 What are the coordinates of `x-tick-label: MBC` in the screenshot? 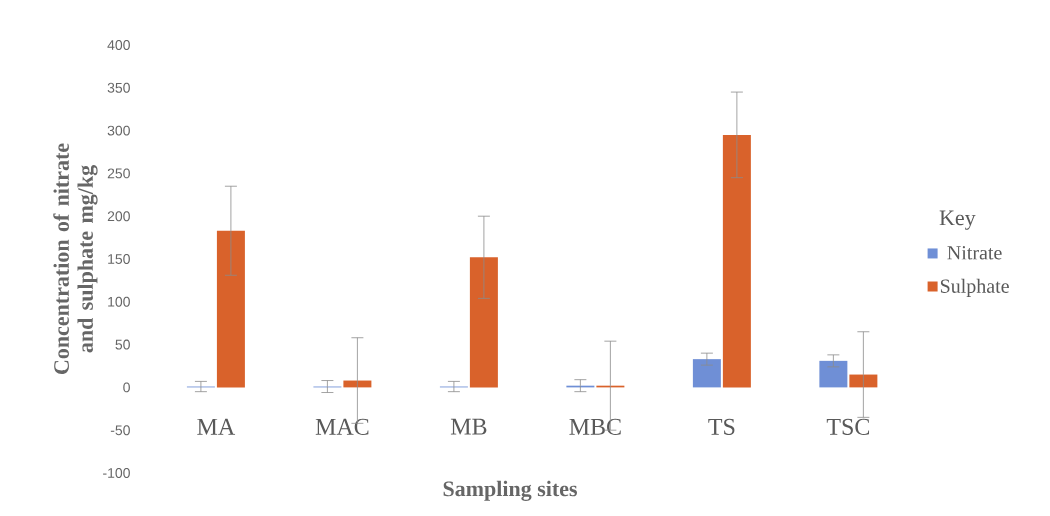 It's located at (595, 426).